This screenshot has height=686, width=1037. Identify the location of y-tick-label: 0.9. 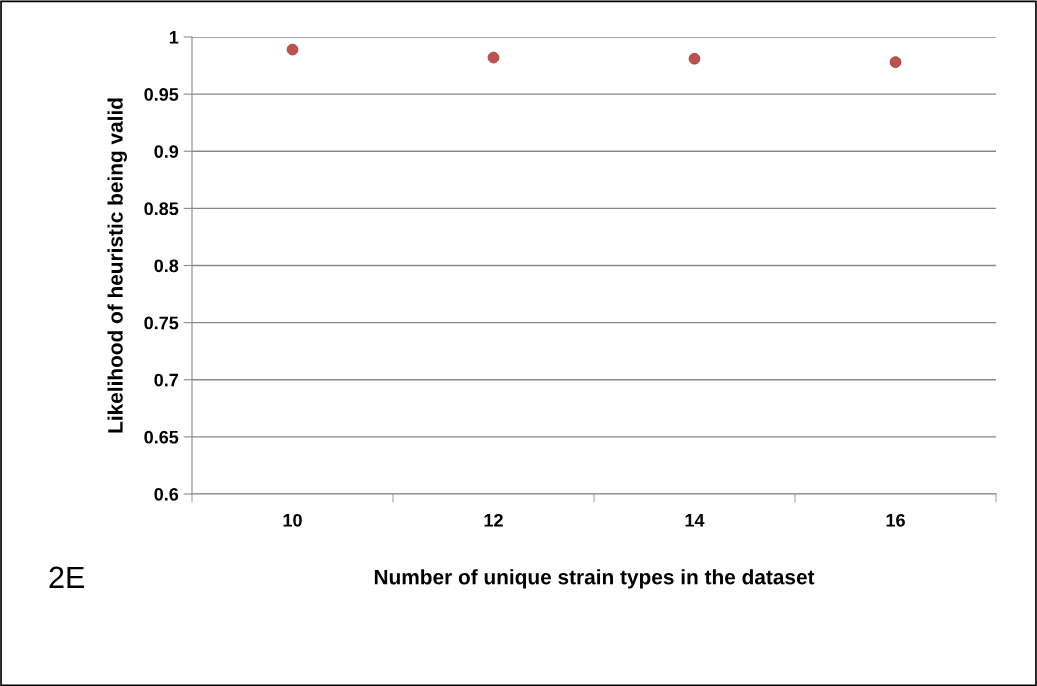
(166, 151).